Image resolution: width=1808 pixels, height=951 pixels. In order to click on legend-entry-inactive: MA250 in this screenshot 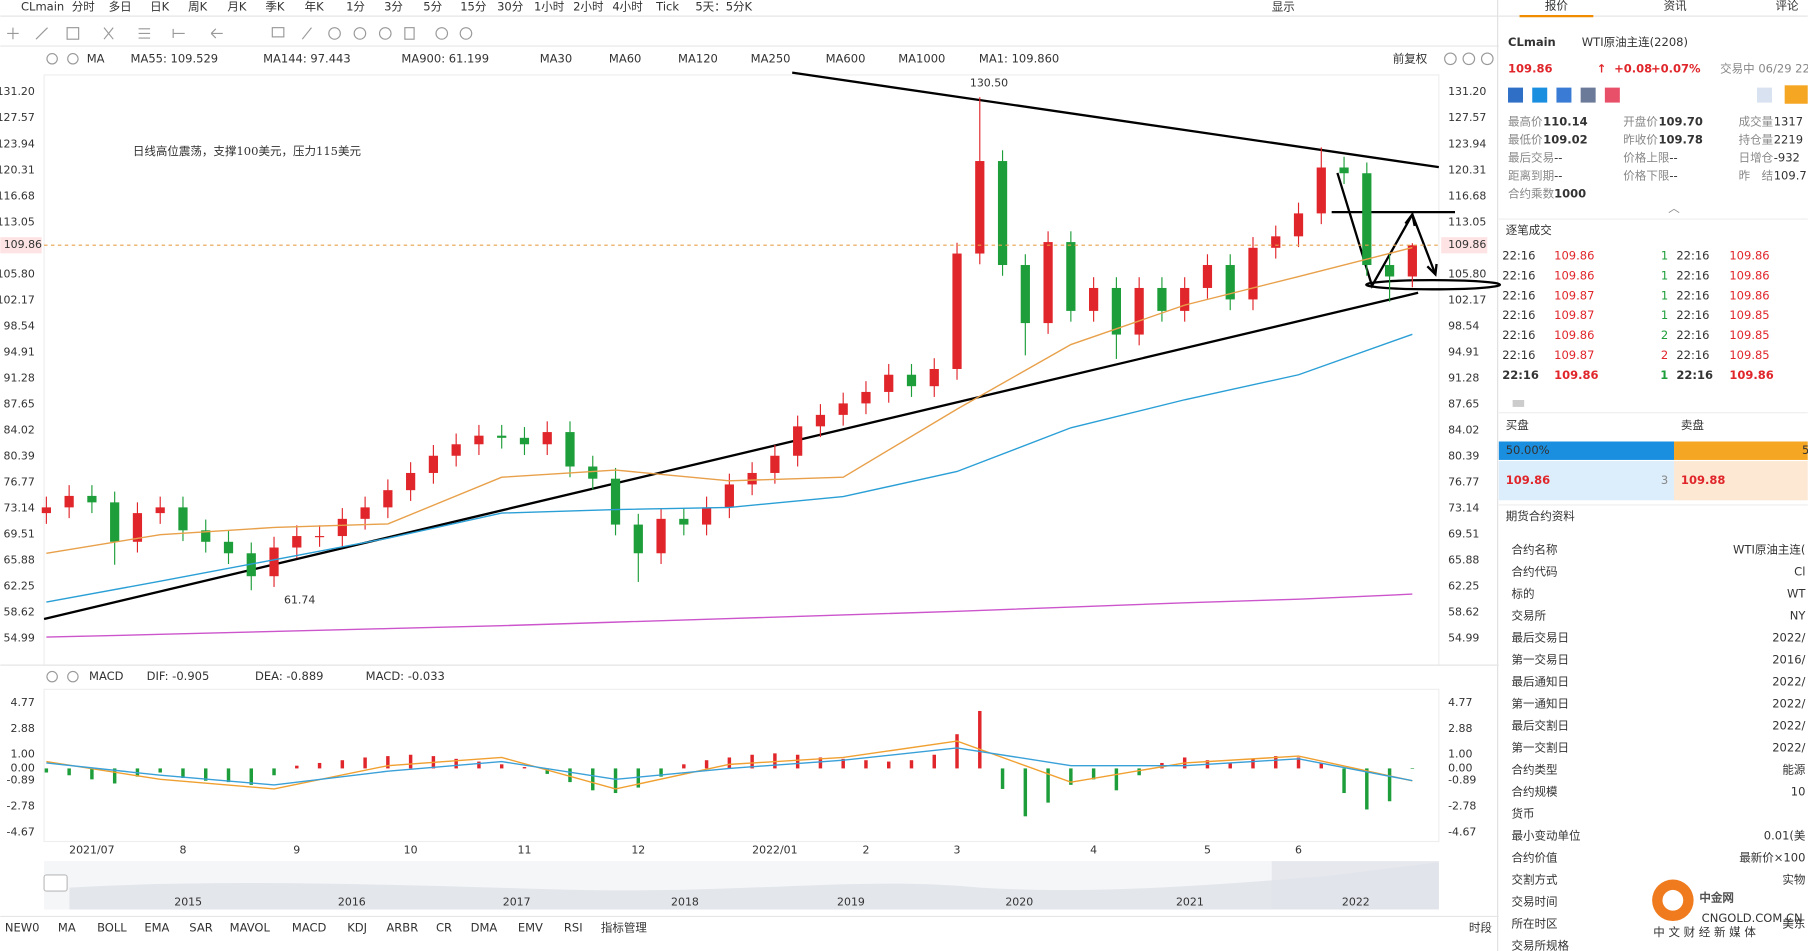, I will do `click(771, 58)`.